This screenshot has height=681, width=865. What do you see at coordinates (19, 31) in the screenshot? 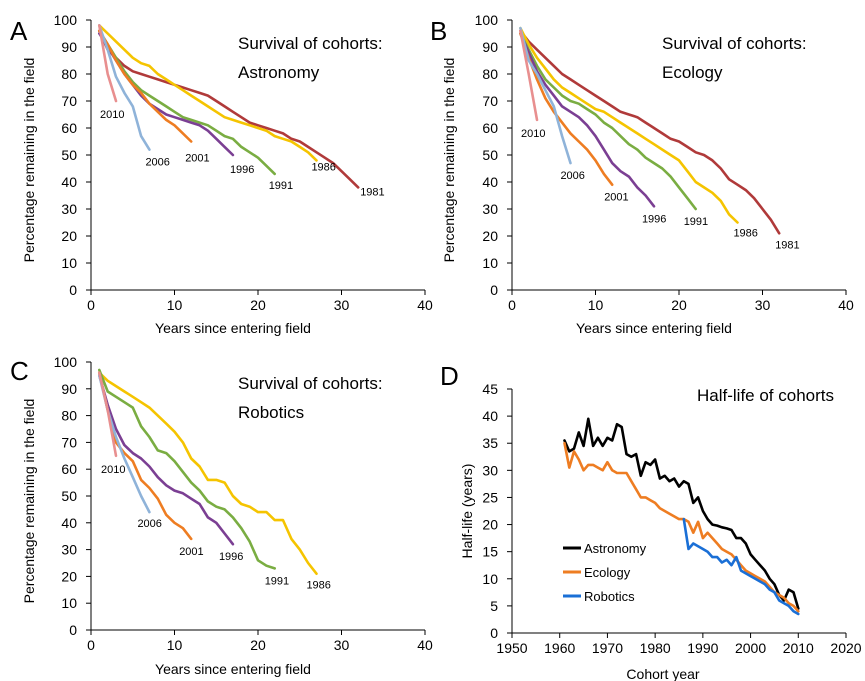
I see `panel-letter: A` at bounding box center [19, 31].